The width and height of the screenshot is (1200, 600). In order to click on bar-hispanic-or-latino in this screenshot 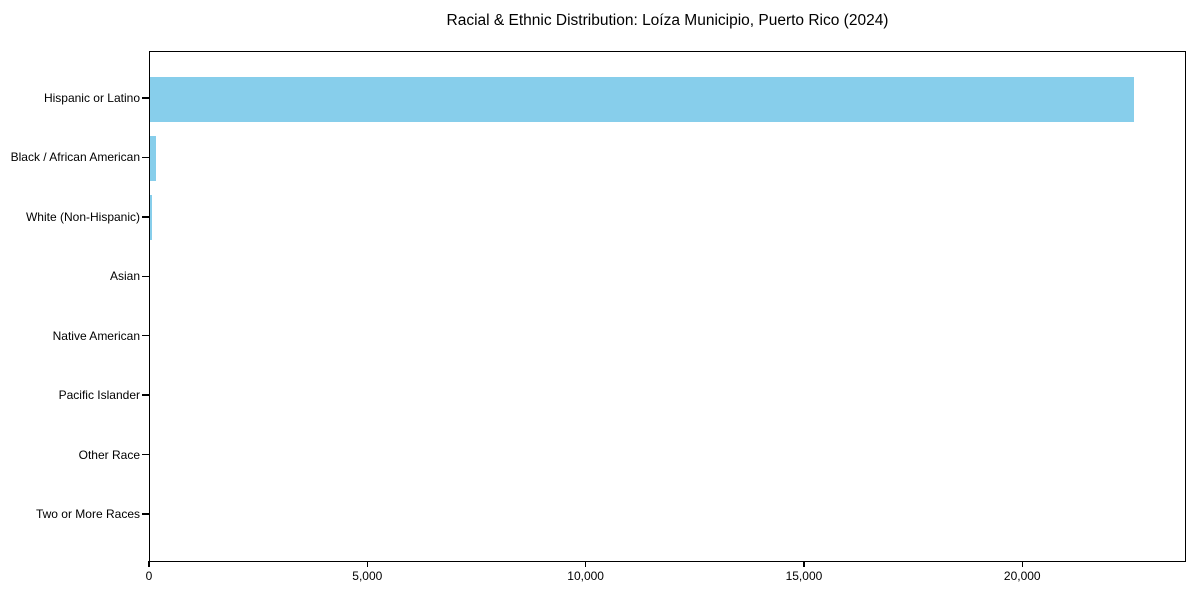, I will do `click(642, 99)`.